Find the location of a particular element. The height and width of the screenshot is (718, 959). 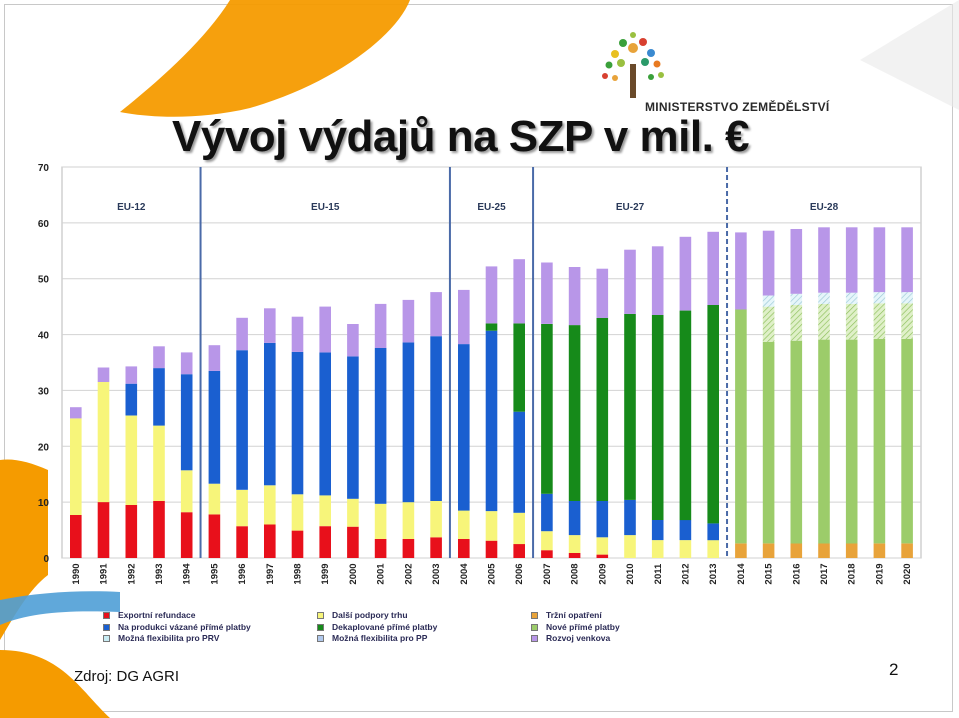

x-tick-label: 1995 is located at coordinates (214, 574).